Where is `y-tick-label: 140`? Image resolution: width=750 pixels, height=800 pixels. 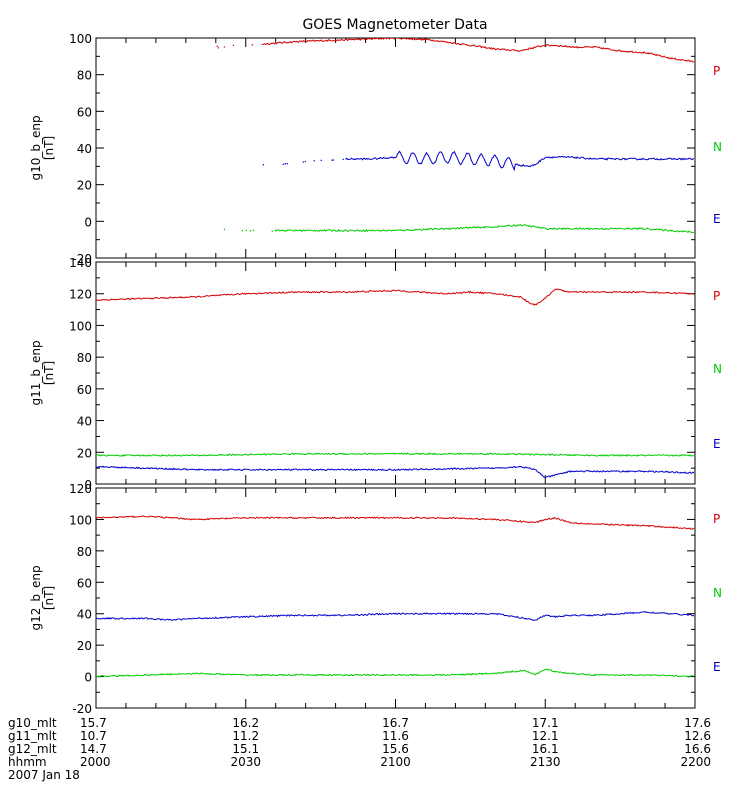
y-tick-label: 140 is located at coordinates (80, 263).